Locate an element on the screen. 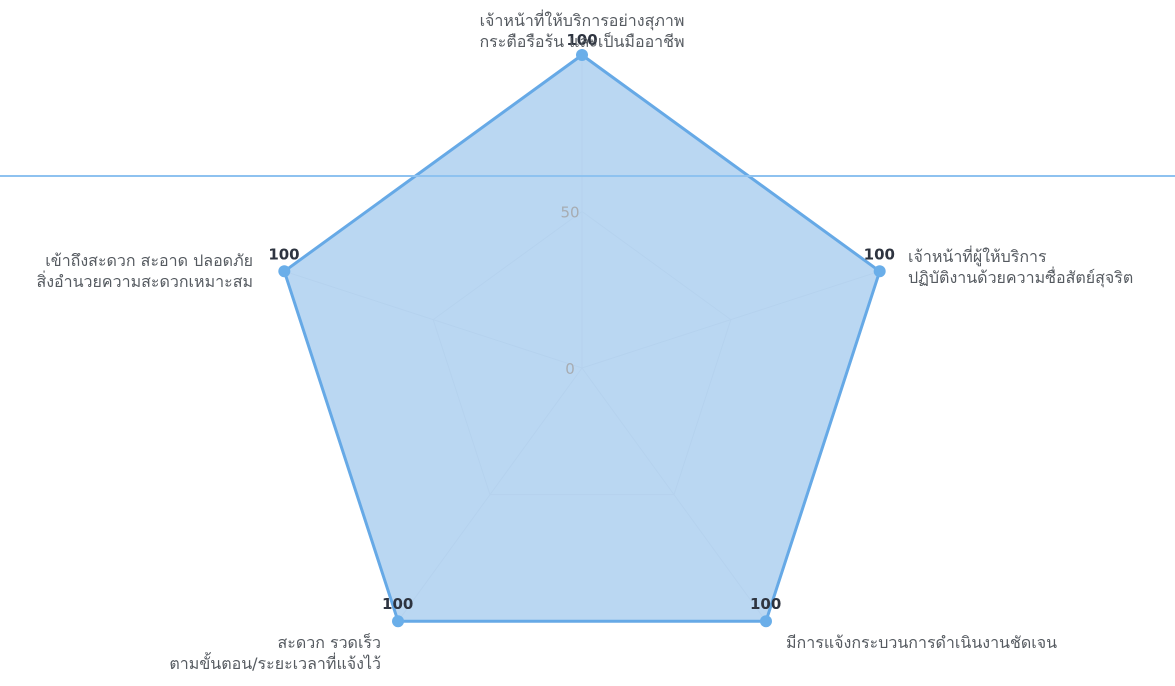  tick-label-0: 0 is located at coordinates (570, 369).